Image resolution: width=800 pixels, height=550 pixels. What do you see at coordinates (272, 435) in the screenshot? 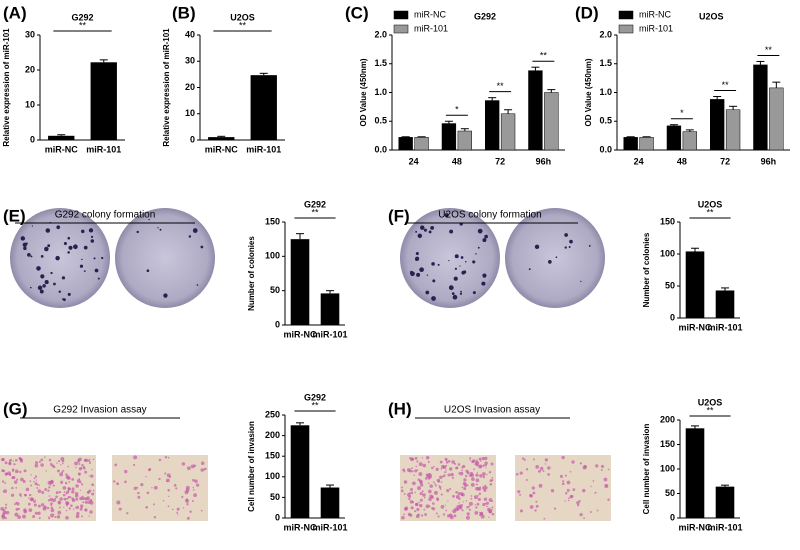
I see `y-tick-label: 200` at bounding box center [272, 435].